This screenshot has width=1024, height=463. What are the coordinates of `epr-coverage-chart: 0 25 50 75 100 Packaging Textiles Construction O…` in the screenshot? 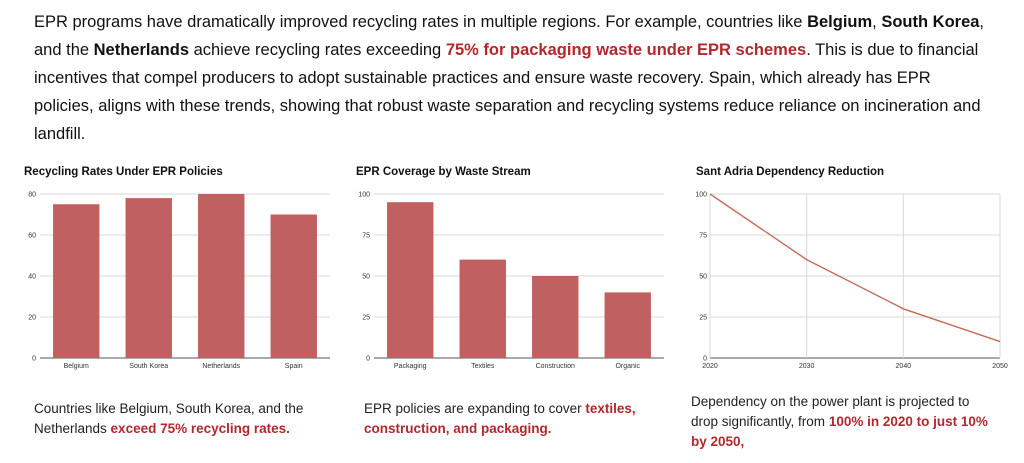 It's located at (511, 281).